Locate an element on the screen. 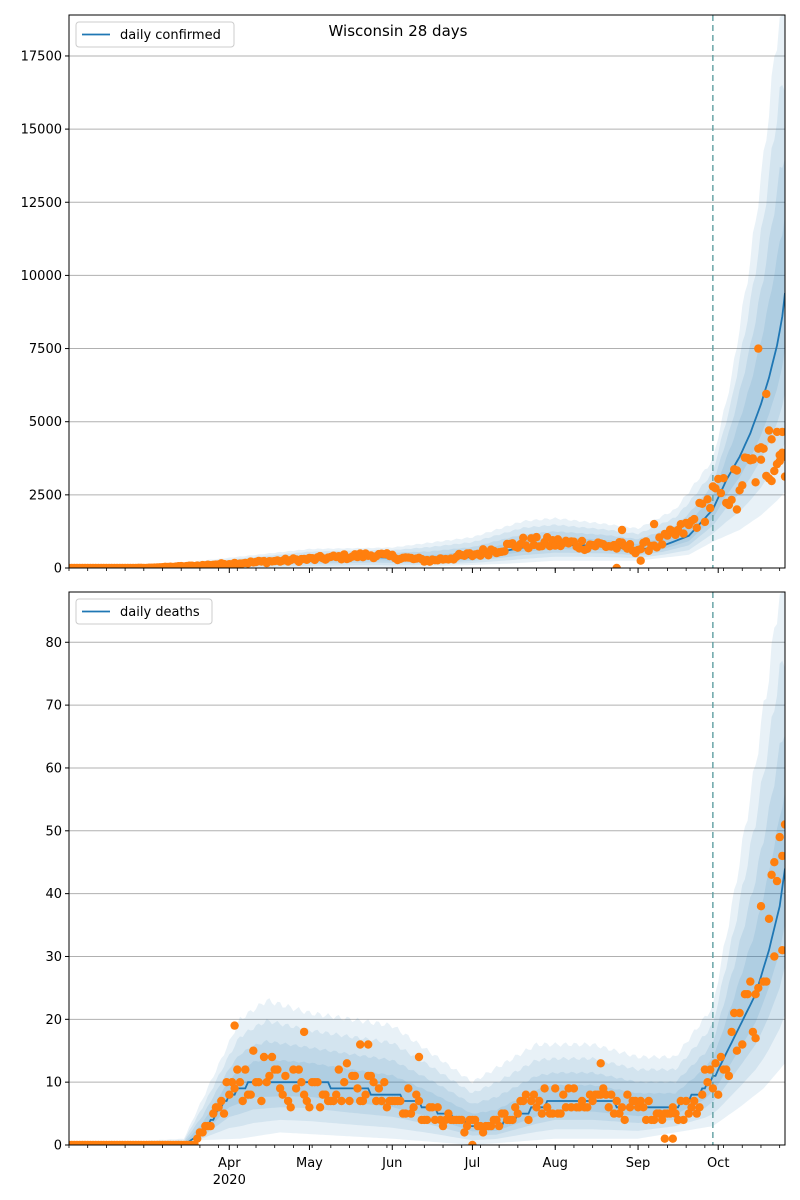 The height and width of the screenshot is (1200, 800). y-tick-label: 7500 is located at coordinates (45, 349).